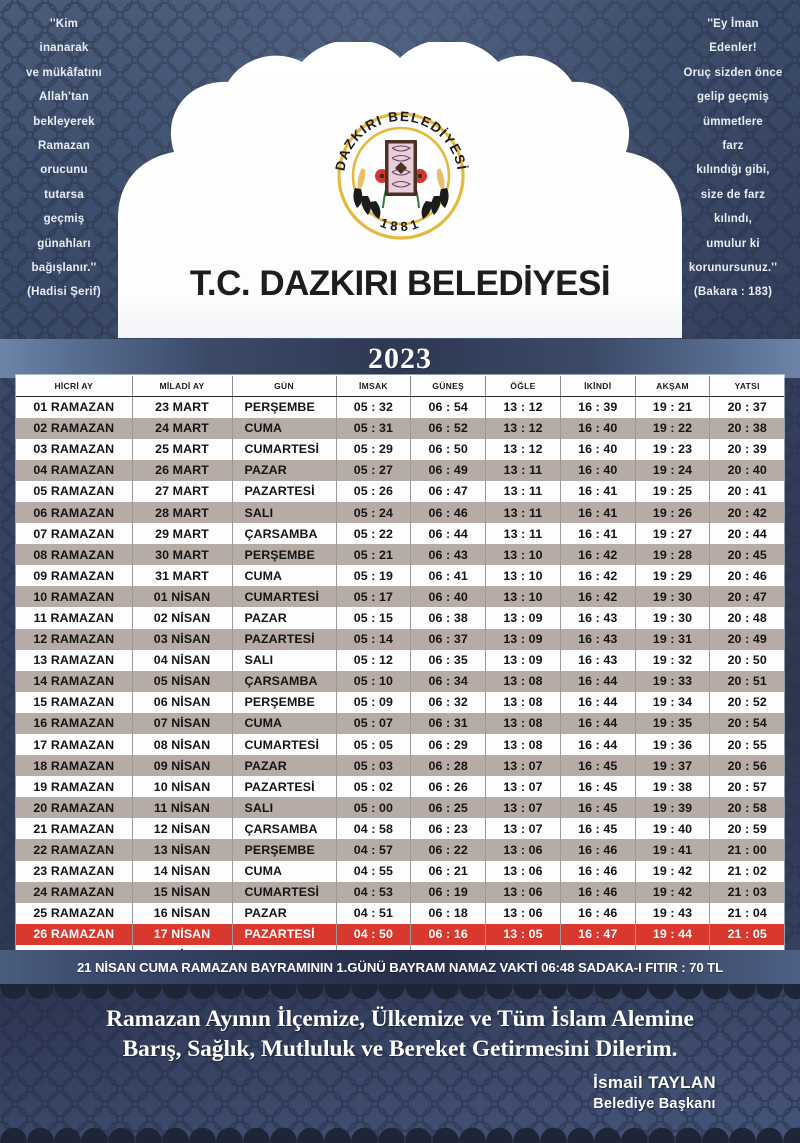 The image size is (800, 1143). What do you see at coordinates (673, 787) in the screenshot?
I see `cell-aksam: 19 : 38` at bounding box center [673, 787].